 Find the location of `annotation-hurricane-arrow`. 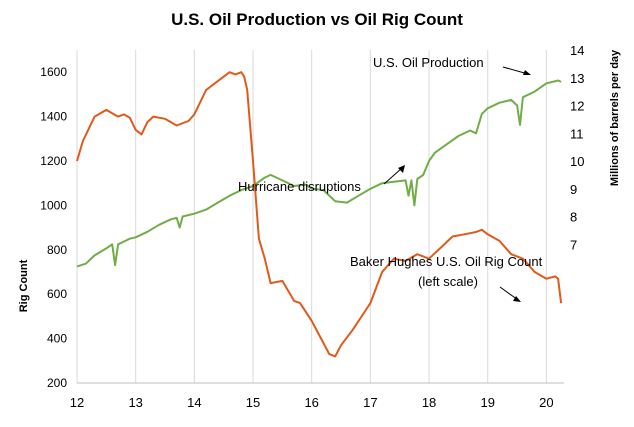

annotation-hurricane-arrow is located at coordinates (393, 176).